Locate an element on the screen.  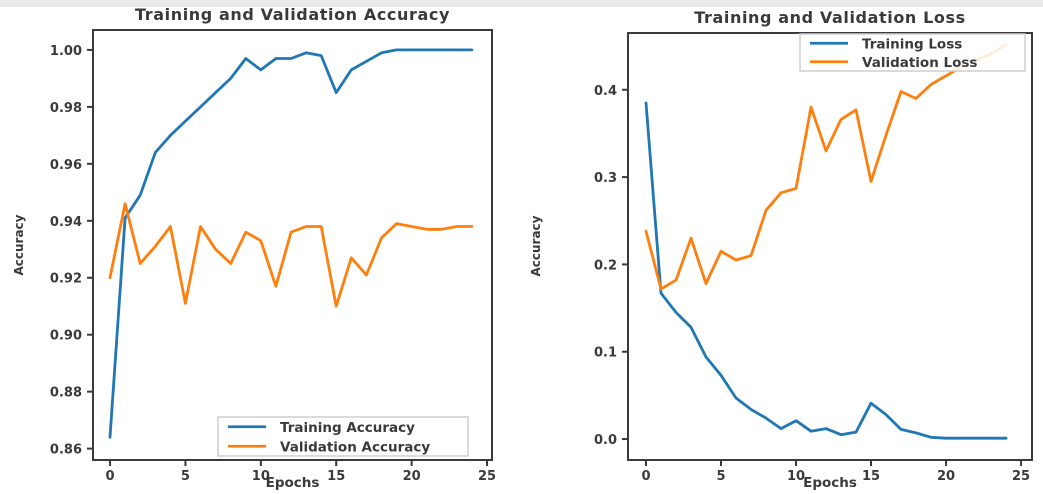
y-tick-label: 0.1 is located at coordinates (605, 353).